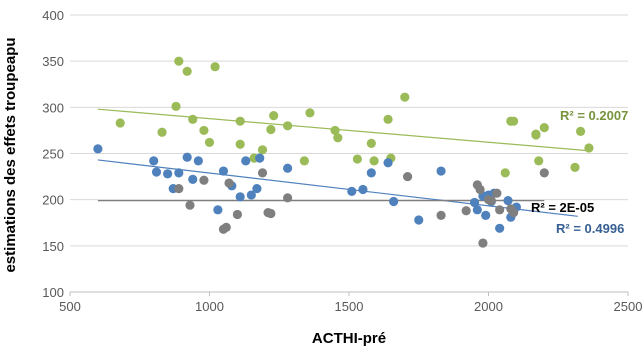  Describe the element at coordinates (590, 228) in the screenshot. I see `r2-label-blue: R² = 0.4996` at that location.